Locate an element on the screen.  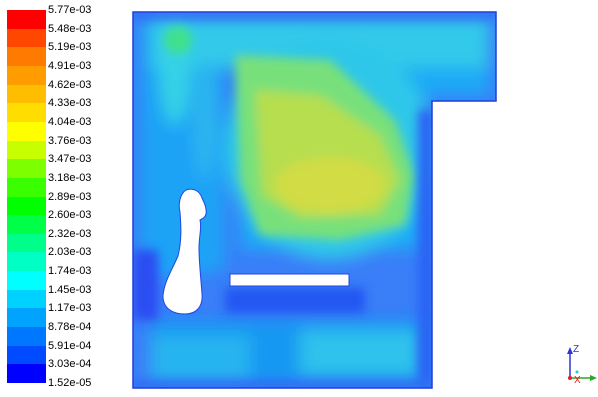
legend-tick-label: 3.18e-03 is located at coordinates (70, 177).